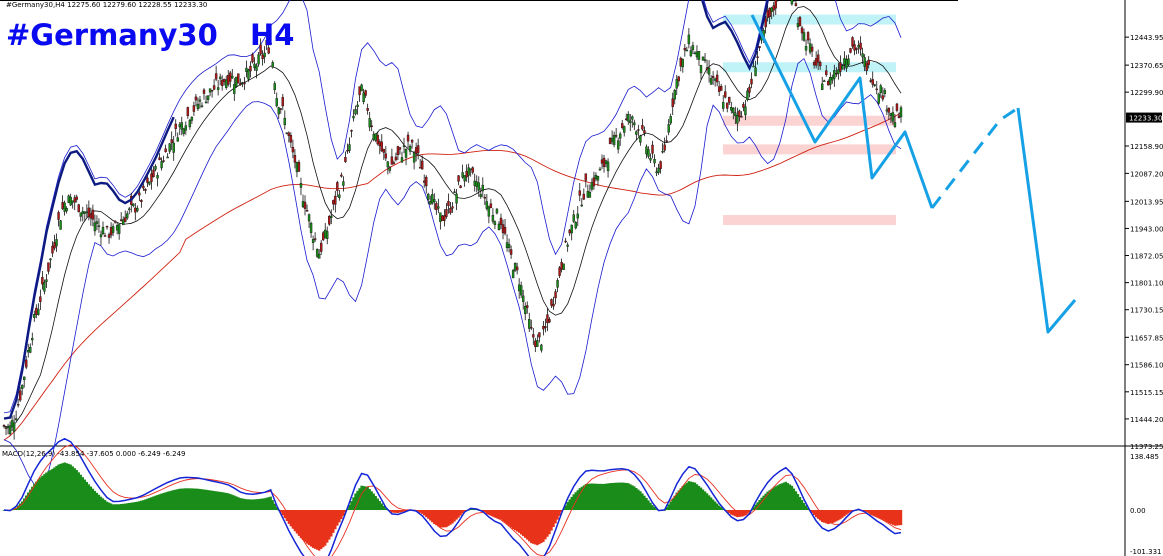  I want to click on trend-highlight-right, so click(734, 36).